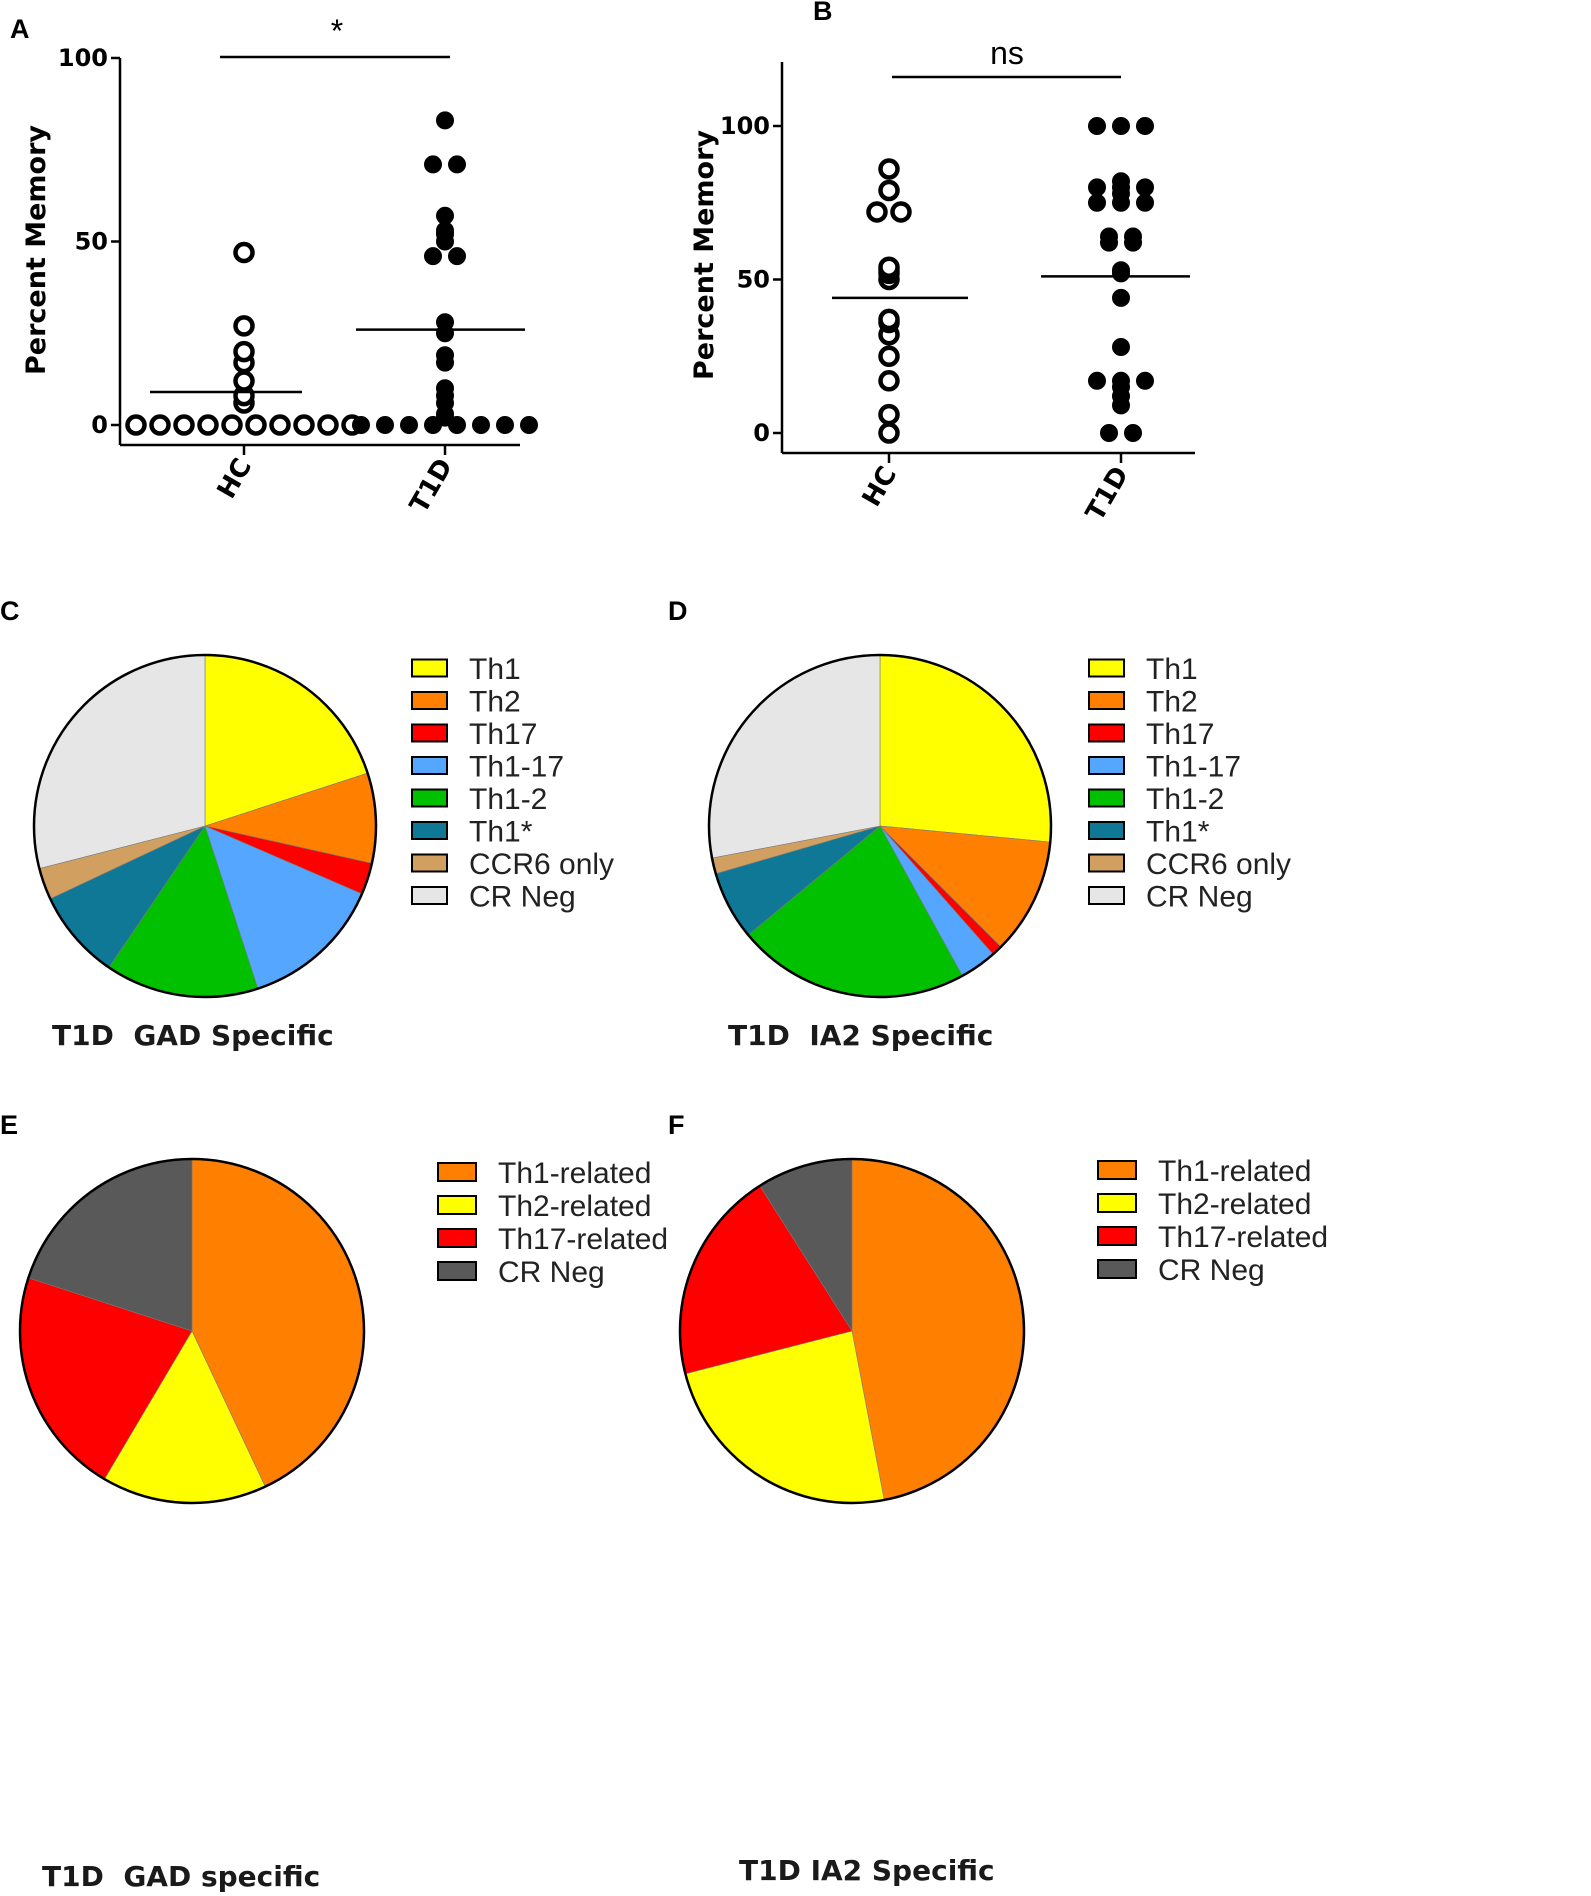  Describe the element at coordinates (274, 265) in the screenshot. I see `scatter-panel-a: A 0 50 100 Percent Memory HC T1D *` at that location.